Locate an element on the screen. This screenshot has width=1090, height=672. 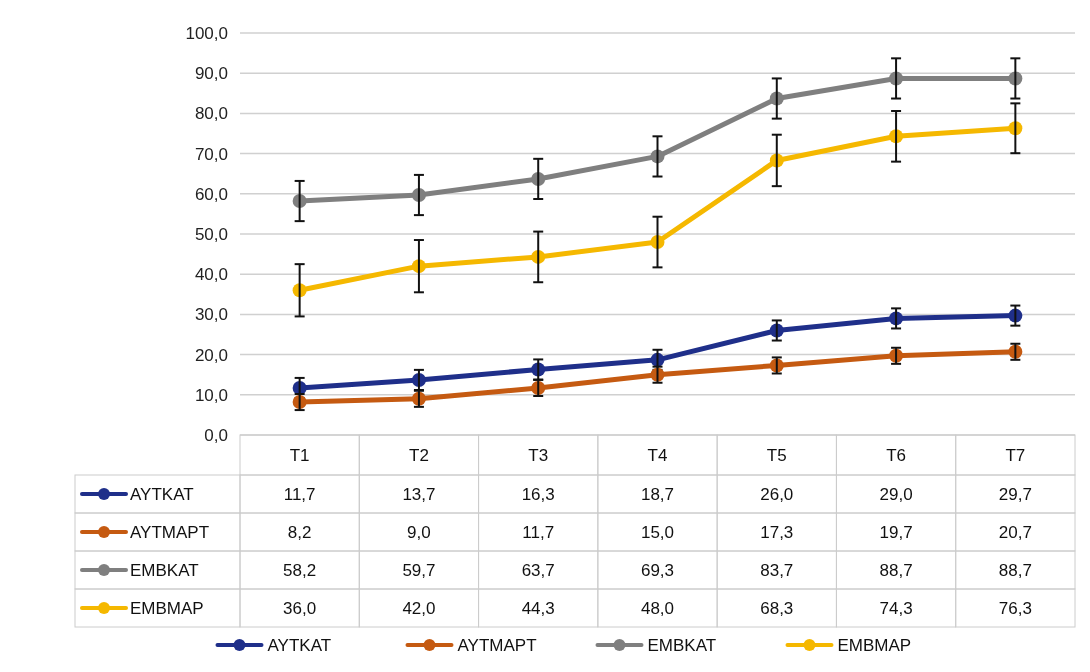
y-tick-label: 10,0 is located at coordinates (211, 395).